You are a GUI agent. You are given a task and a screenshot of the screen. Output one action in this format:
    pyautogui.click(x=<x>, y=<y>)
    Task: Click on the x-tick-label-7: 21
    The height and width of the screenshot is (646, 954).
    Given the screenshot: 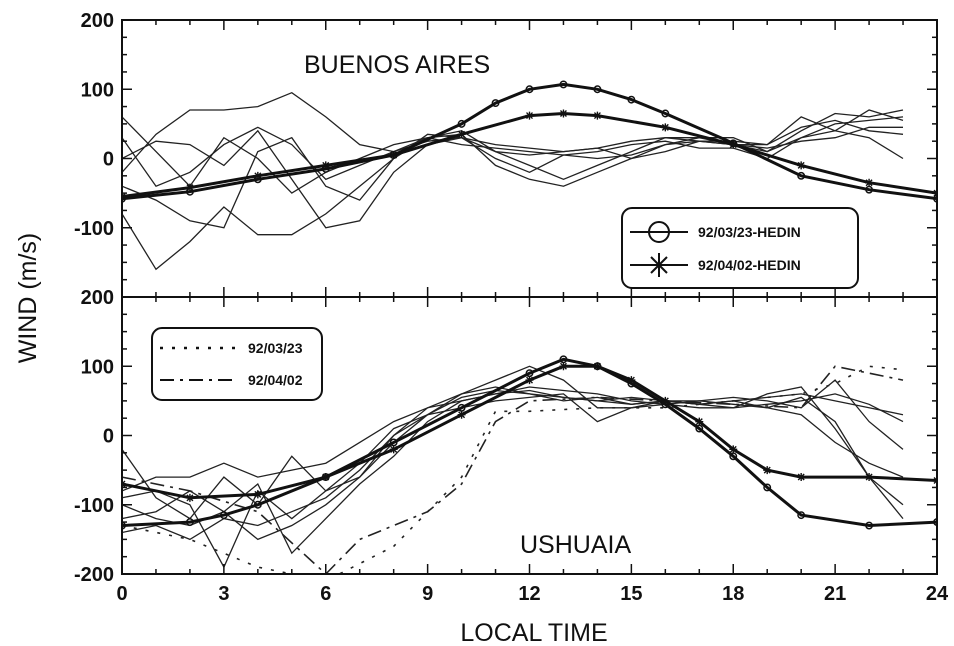 What is the action you would take?
    pyautogui.click(x=835, y=594)
    